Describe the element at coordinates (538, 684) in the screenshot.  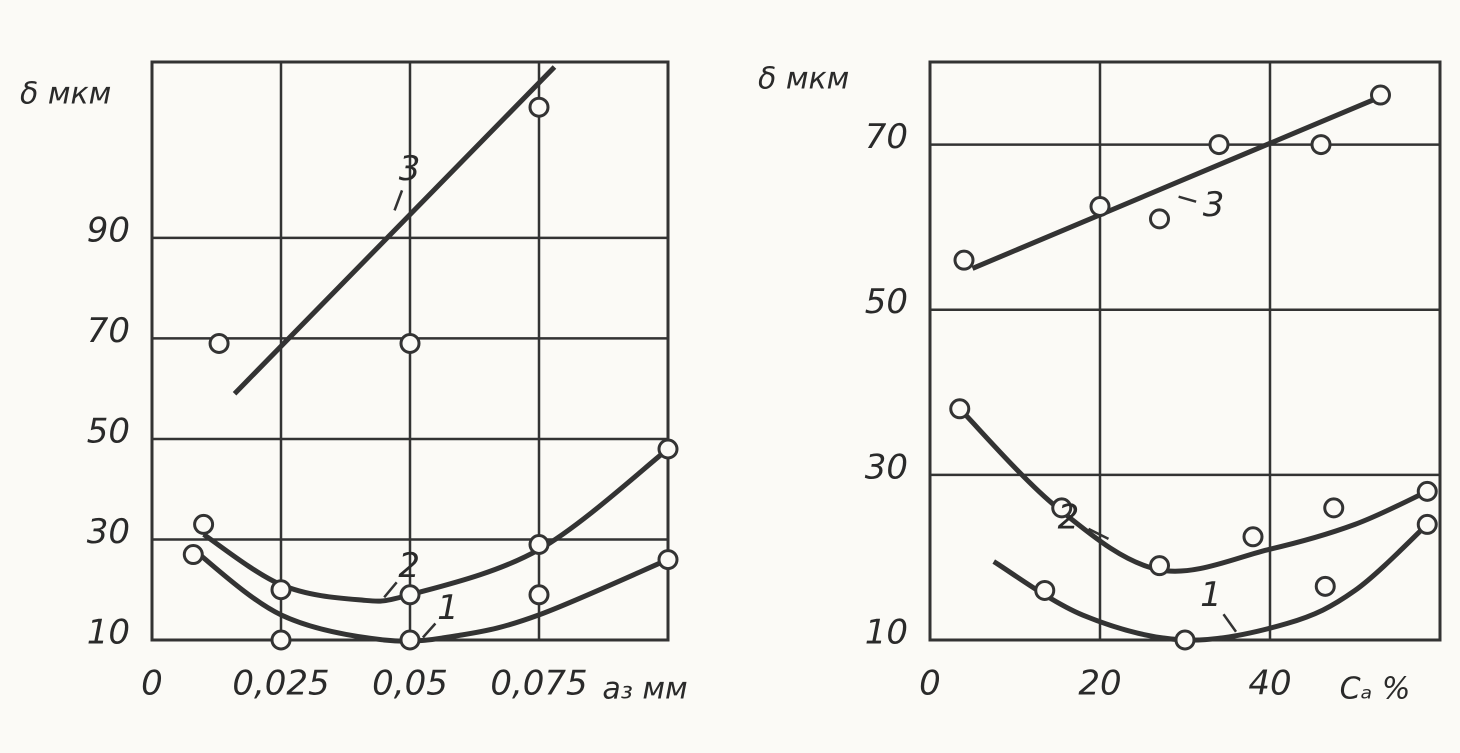
I see `x-tick-label: 0,075` at that location.